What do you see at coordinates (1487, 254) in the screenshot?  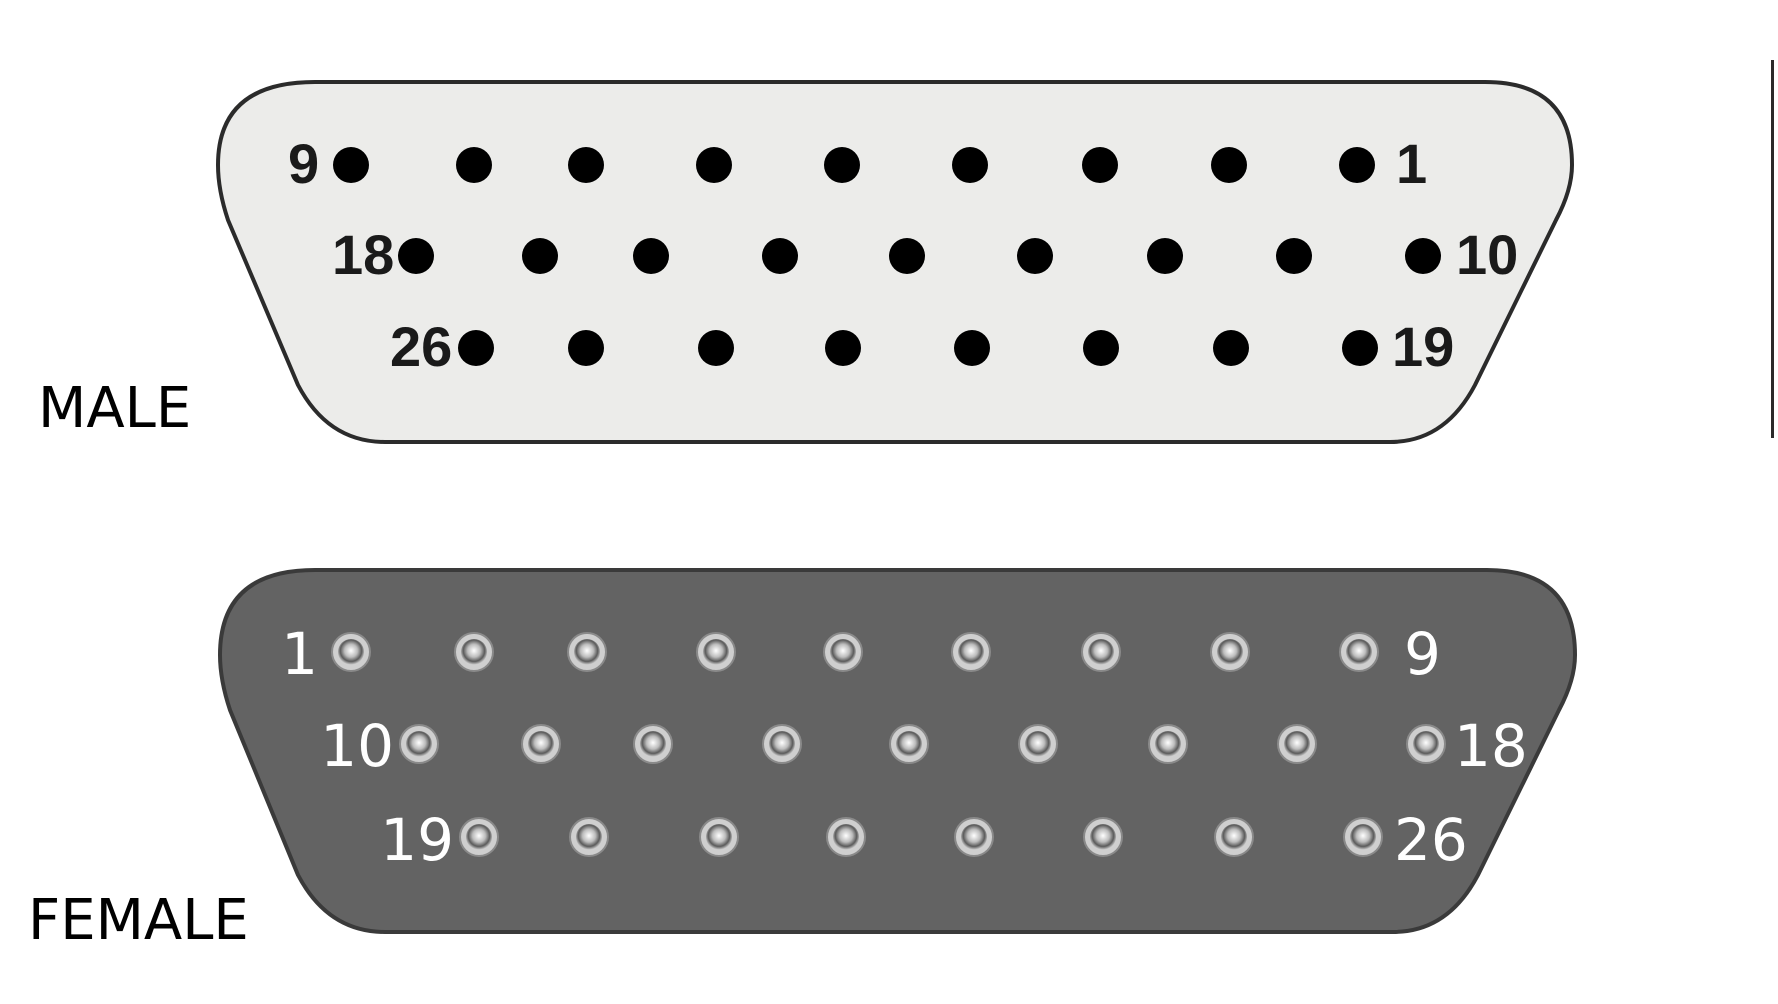 I see `male-pin-number-10: 10` at bounding box center [1487, 254].